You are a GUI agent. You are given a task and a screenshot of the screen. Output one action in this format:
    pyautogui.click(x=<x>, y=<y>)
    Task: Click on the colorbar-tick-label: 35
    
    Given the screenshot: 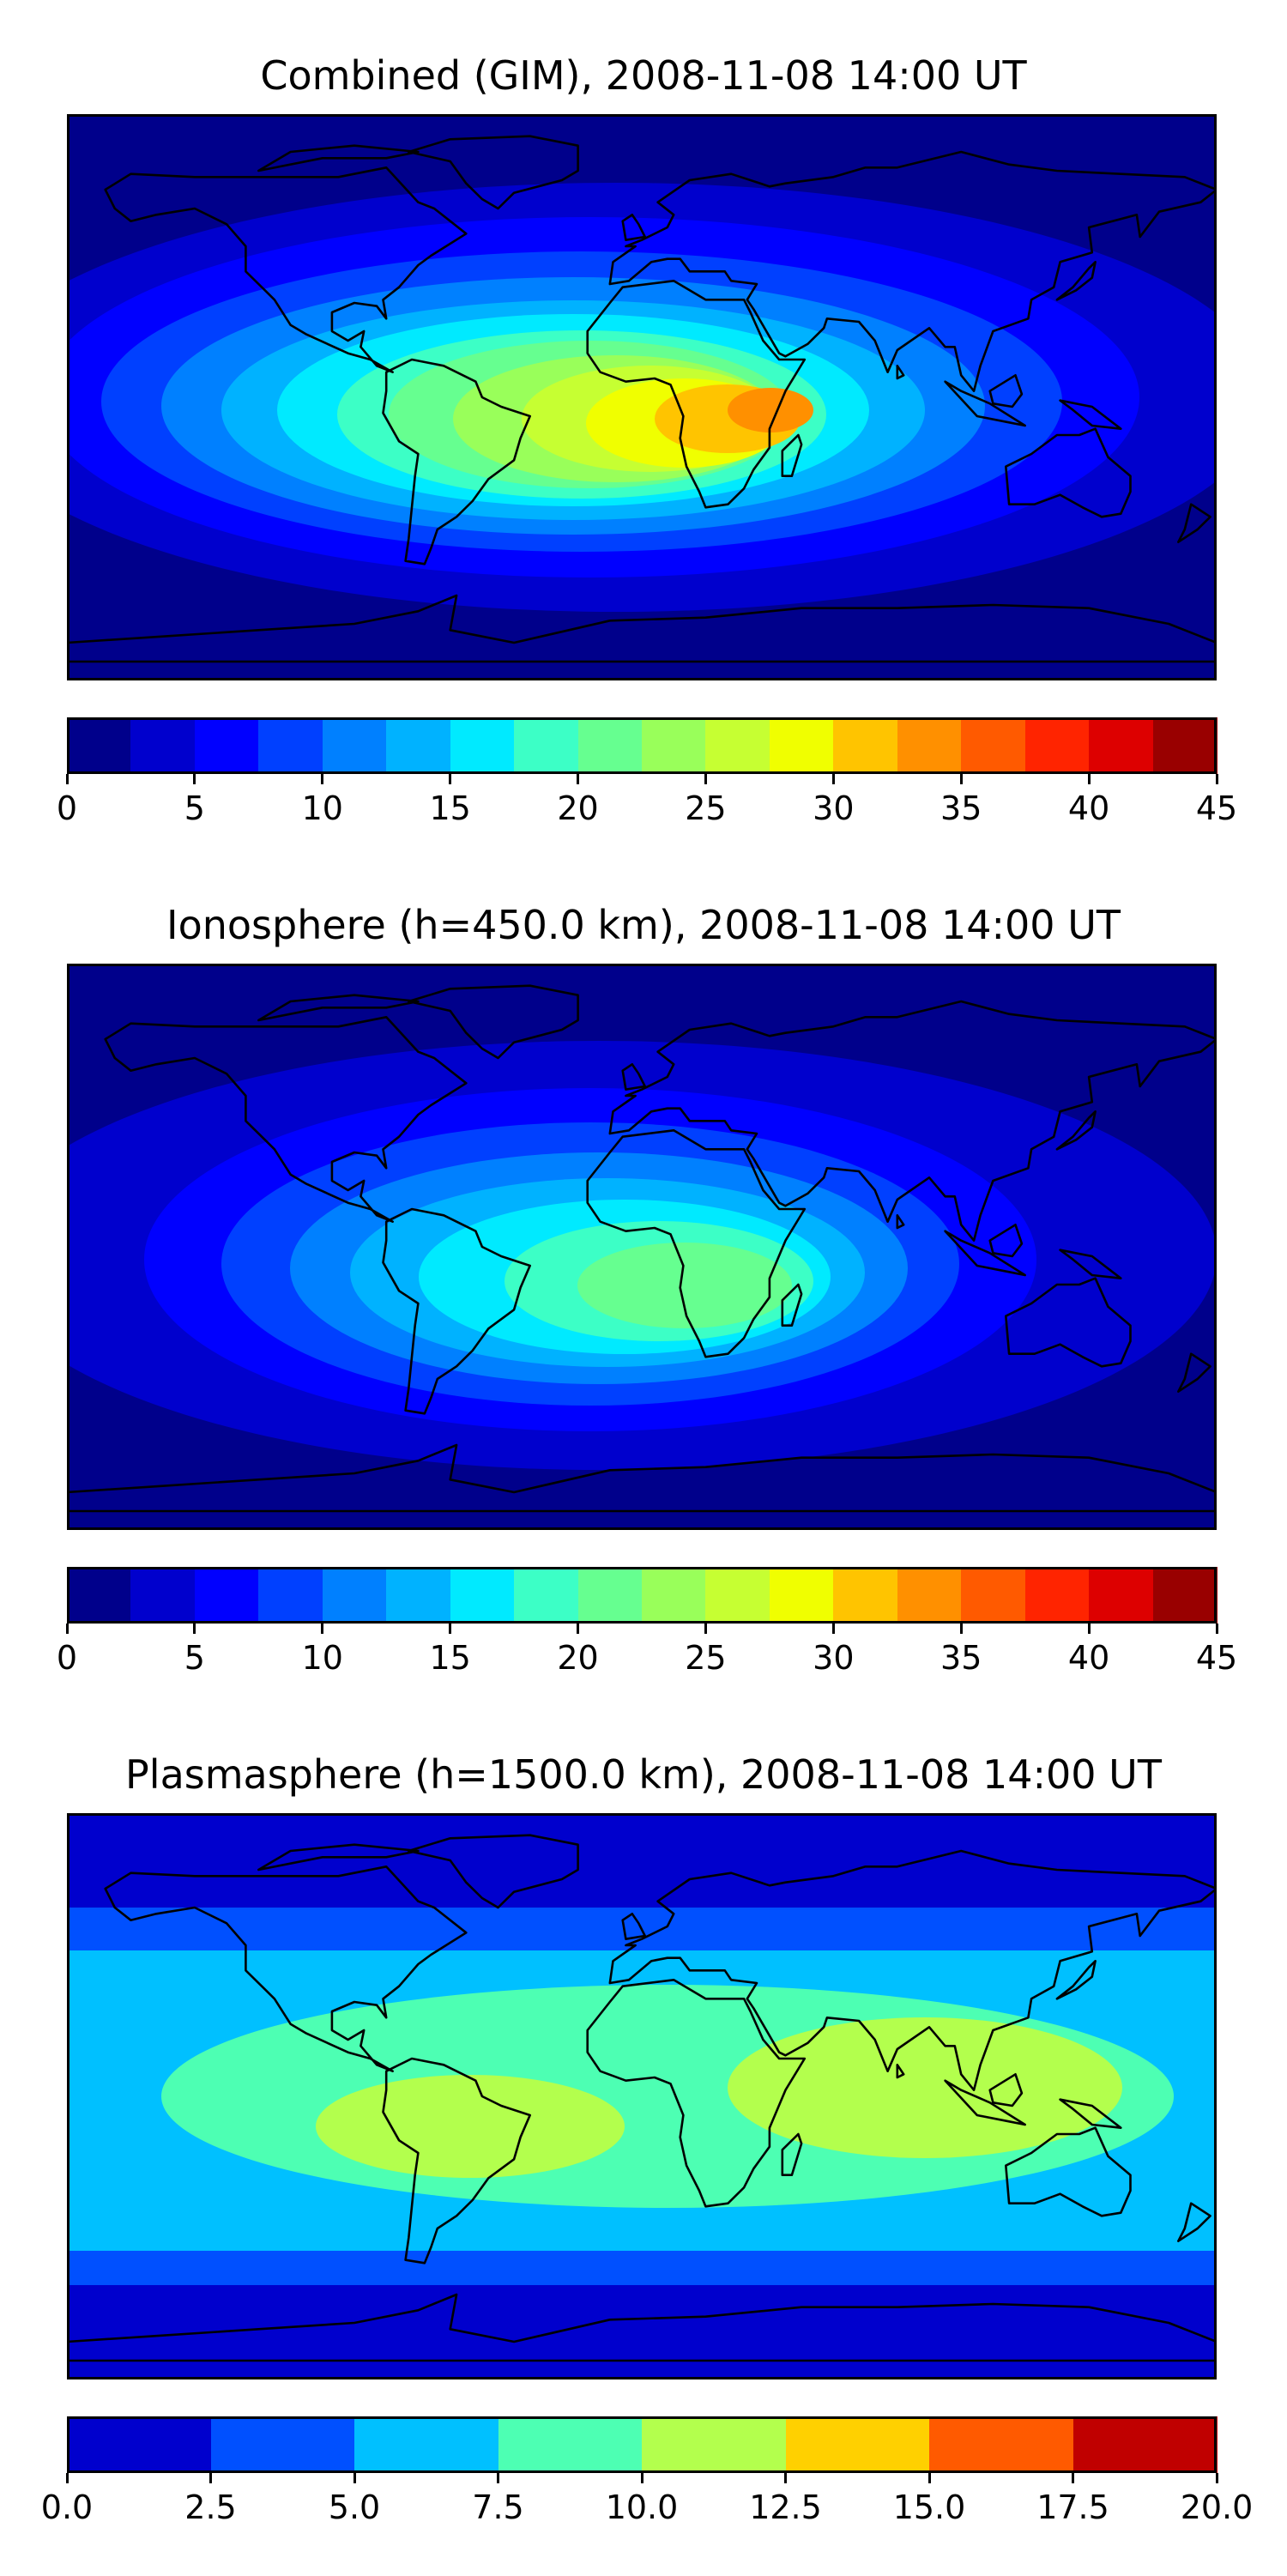 What is the action you would take?
    pyautogui.click(x=961, y=808)
    